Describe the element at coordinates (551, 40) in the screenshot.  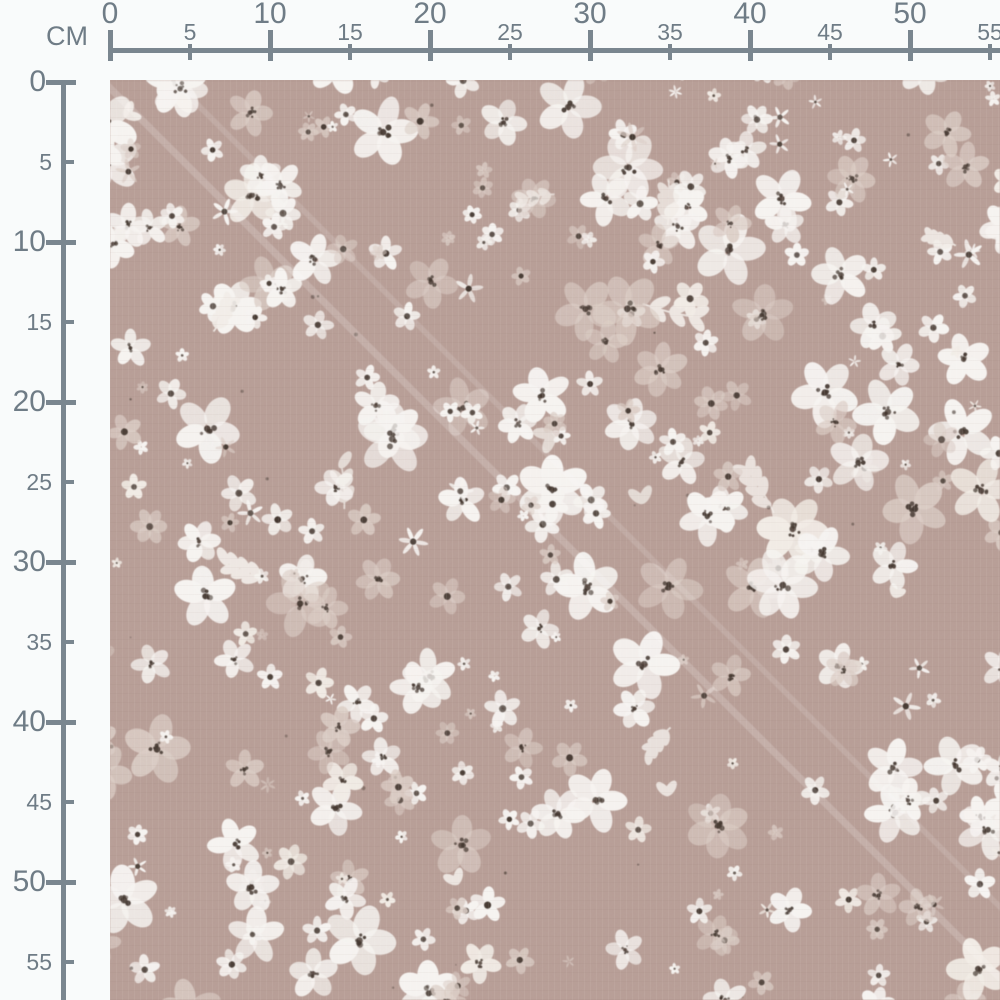
I see `top-ruler-cm: 0 5 10 15 20 25 30 35 40 45 50 55` at that location.